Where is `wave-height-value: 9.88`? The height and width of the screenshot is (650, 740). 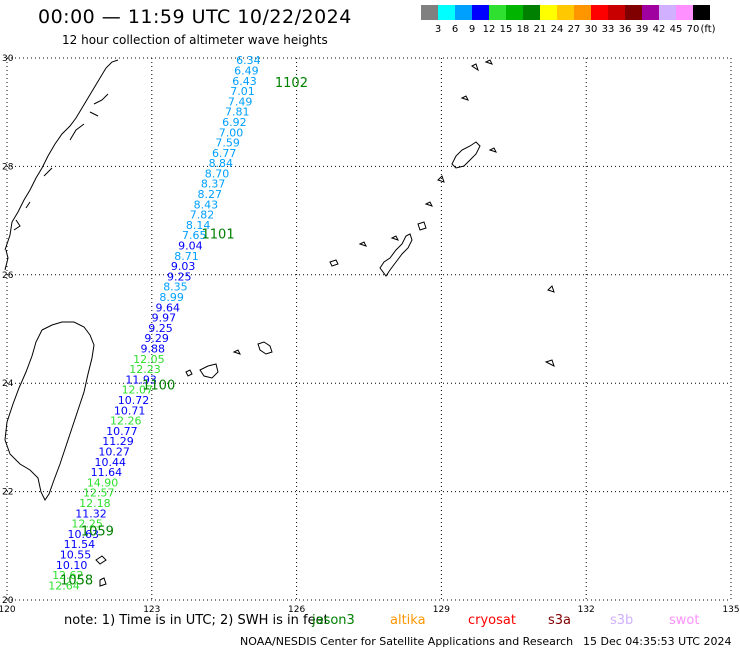 wave-height-value: 9.88 is located at coordinates (153, 349).